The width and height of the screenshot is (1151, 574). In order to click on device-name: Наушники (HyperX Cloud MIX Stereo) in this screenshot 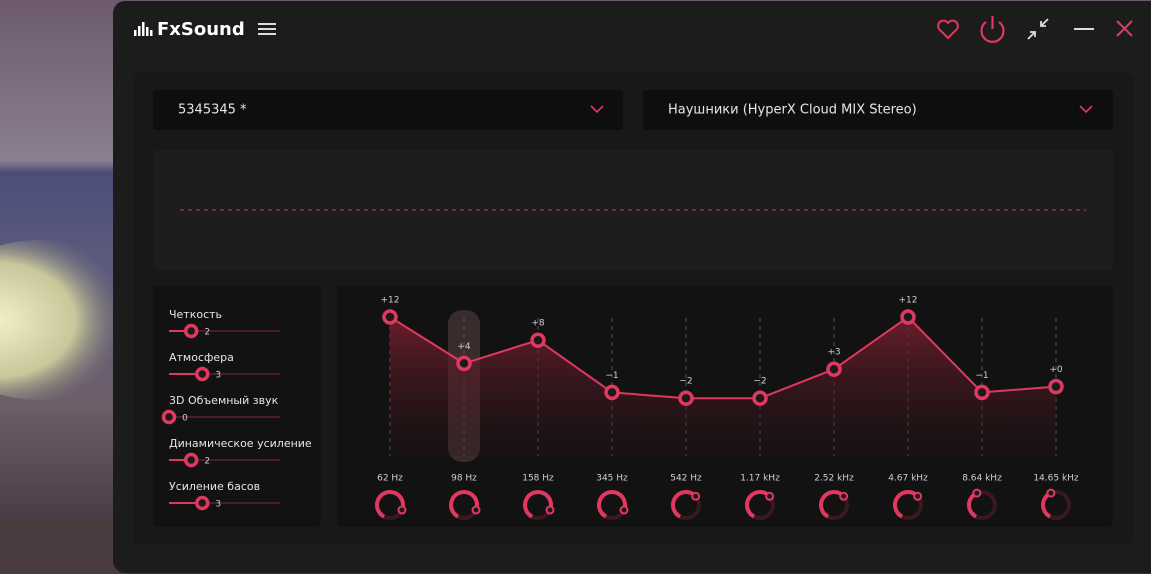, I will do `click(792, 110)`.